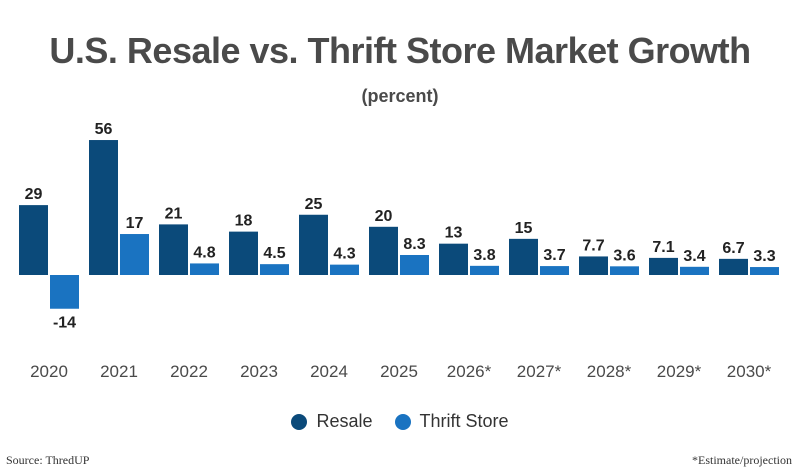 This screenshot has width=800, height=475. I want to click on data-label-resale-2023: 18, so click(244, 221).